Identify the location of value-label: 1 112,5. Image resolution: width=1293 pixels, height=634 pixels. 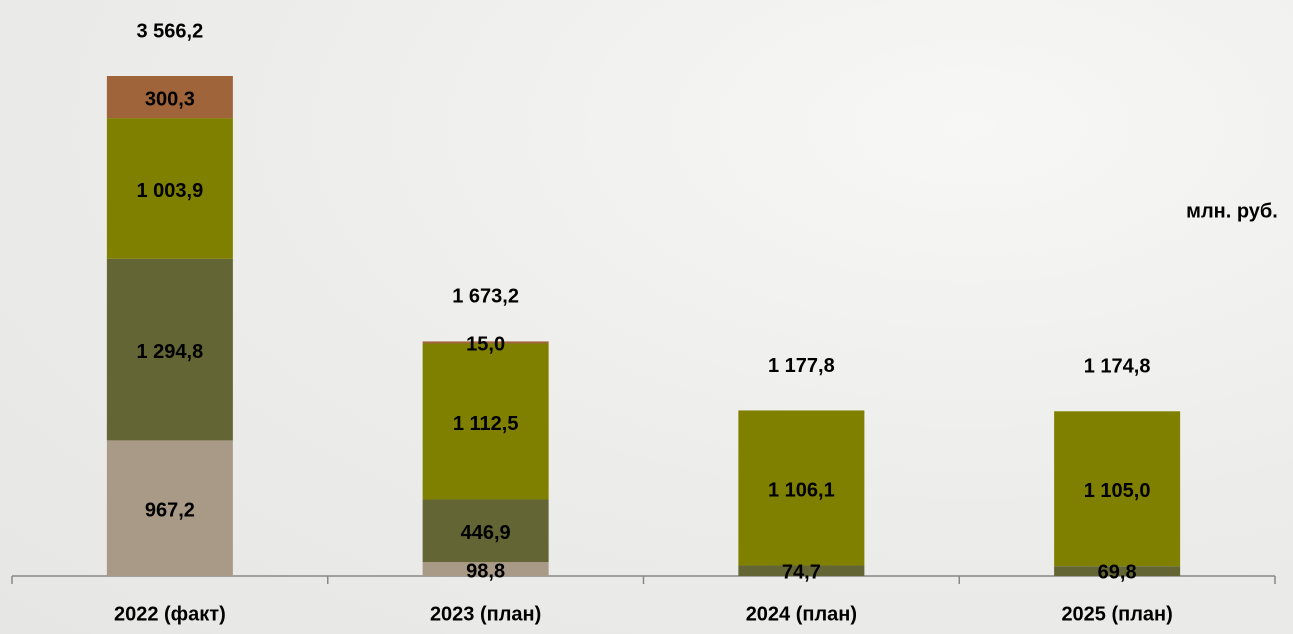
(486, 424).